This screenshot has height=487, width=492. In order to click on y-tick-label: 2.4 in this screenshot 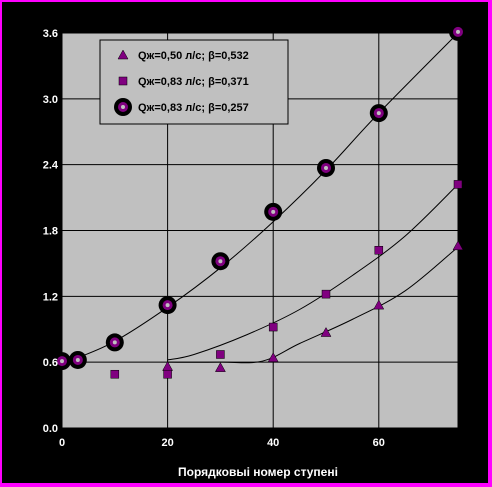, I will do `click(51, 166)`.